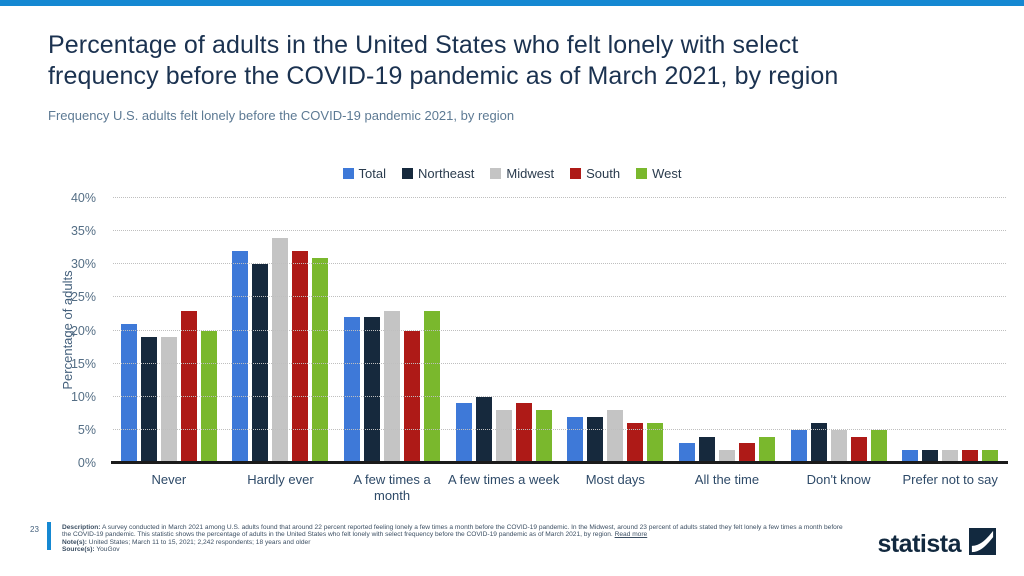 This screenshot has width=1024, height=576. What do you see at coordinates (83, 264) in the screenshot?
I see `y-tick-label: 30%` at bounding box center [83, 264].